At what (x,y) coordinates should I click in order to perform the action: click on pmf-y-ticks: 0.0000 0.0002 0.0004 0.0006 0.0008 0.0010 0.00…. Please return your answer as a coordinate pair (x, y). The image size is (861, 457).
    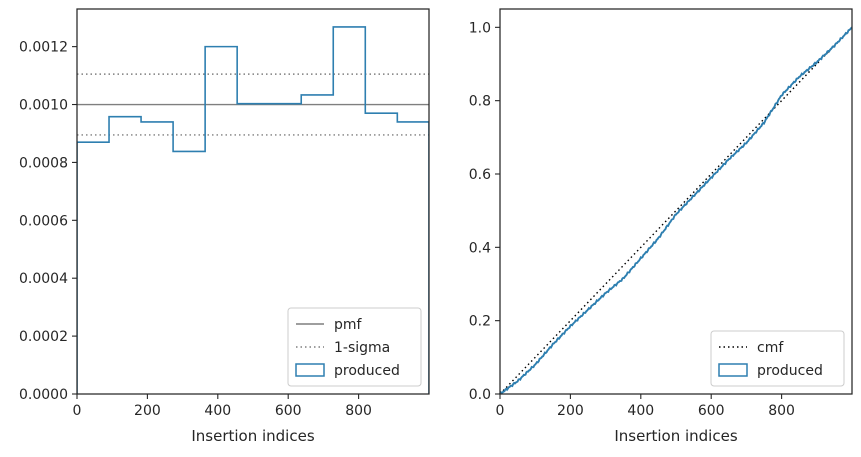
    Looking at the image, I should click on (48, 221).